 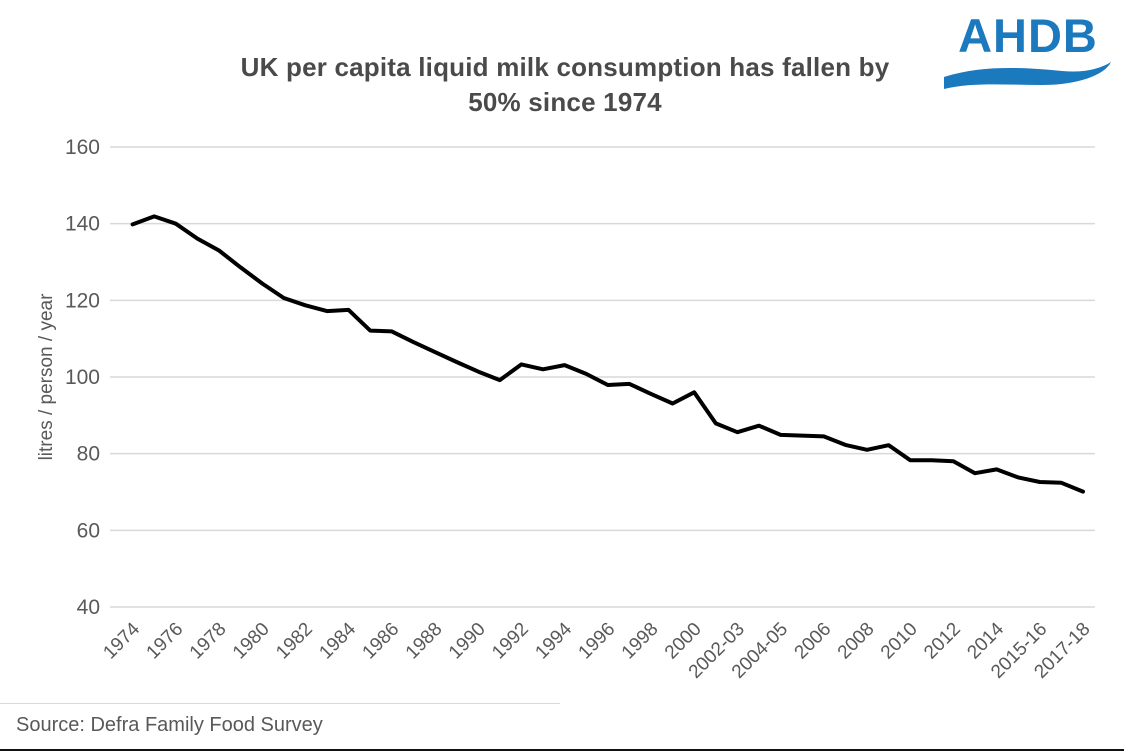 I want to click on y-tick-label-120: 120, so click(x=82, y=300).